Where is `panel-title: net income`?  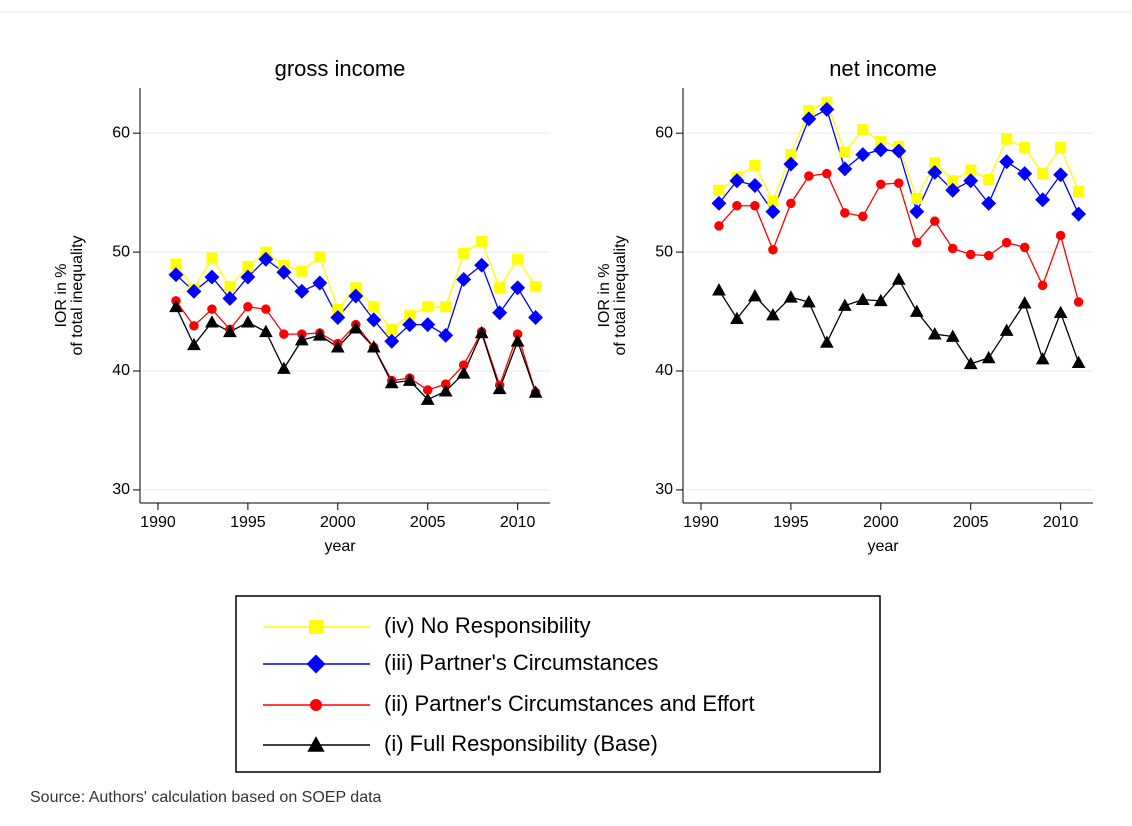
panel-title: net income is located at coordinates (883, 68).